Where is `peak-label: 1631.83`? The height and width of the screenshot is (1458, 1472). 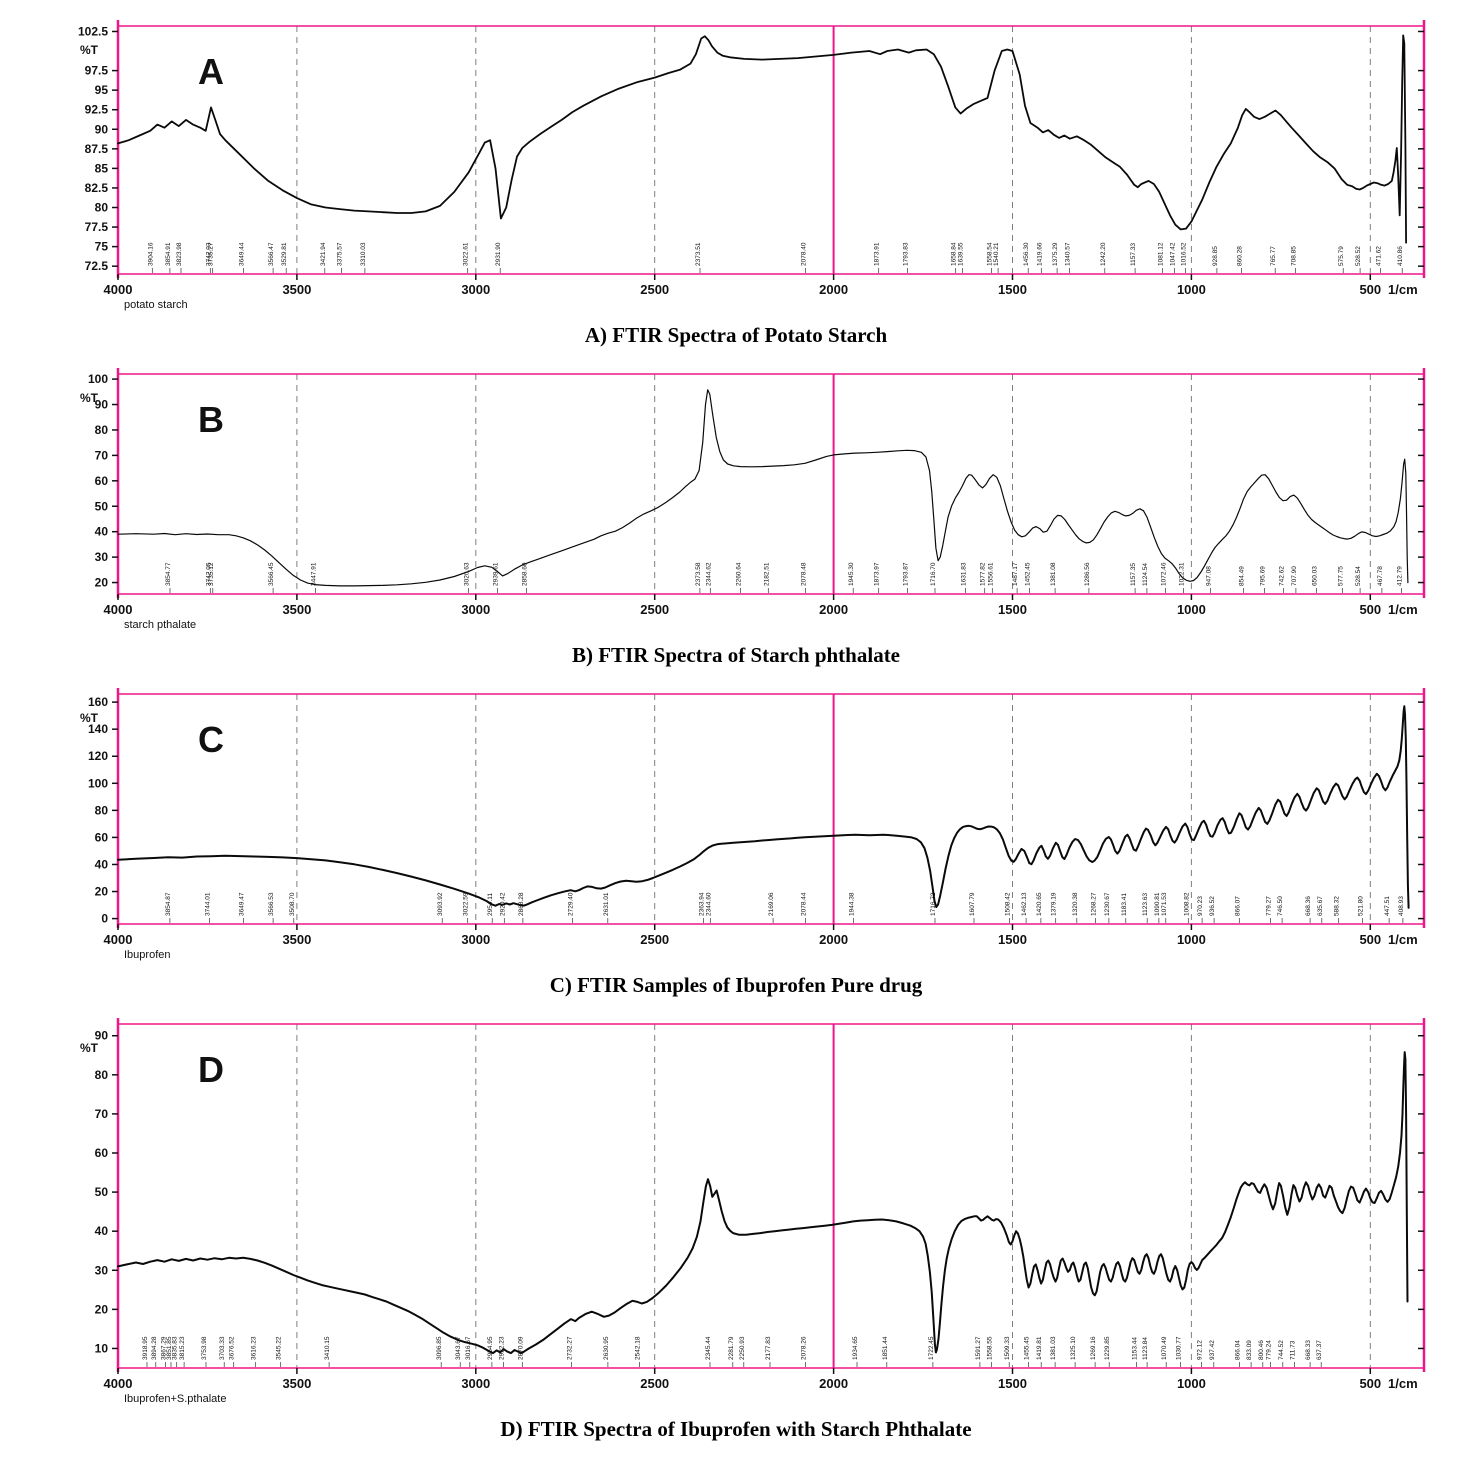
peak-label: 1631.83 is located at coordinates (963, 574).